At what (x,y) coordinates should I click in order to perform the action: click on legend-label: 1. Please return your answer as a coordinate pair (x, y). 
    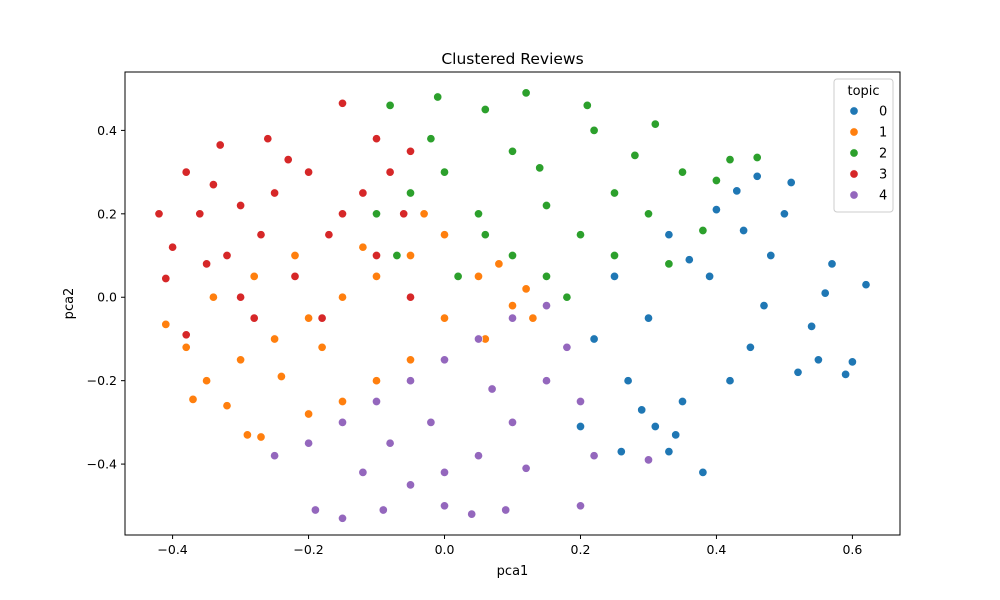
    Looking at the image, I should click on (883, 133).